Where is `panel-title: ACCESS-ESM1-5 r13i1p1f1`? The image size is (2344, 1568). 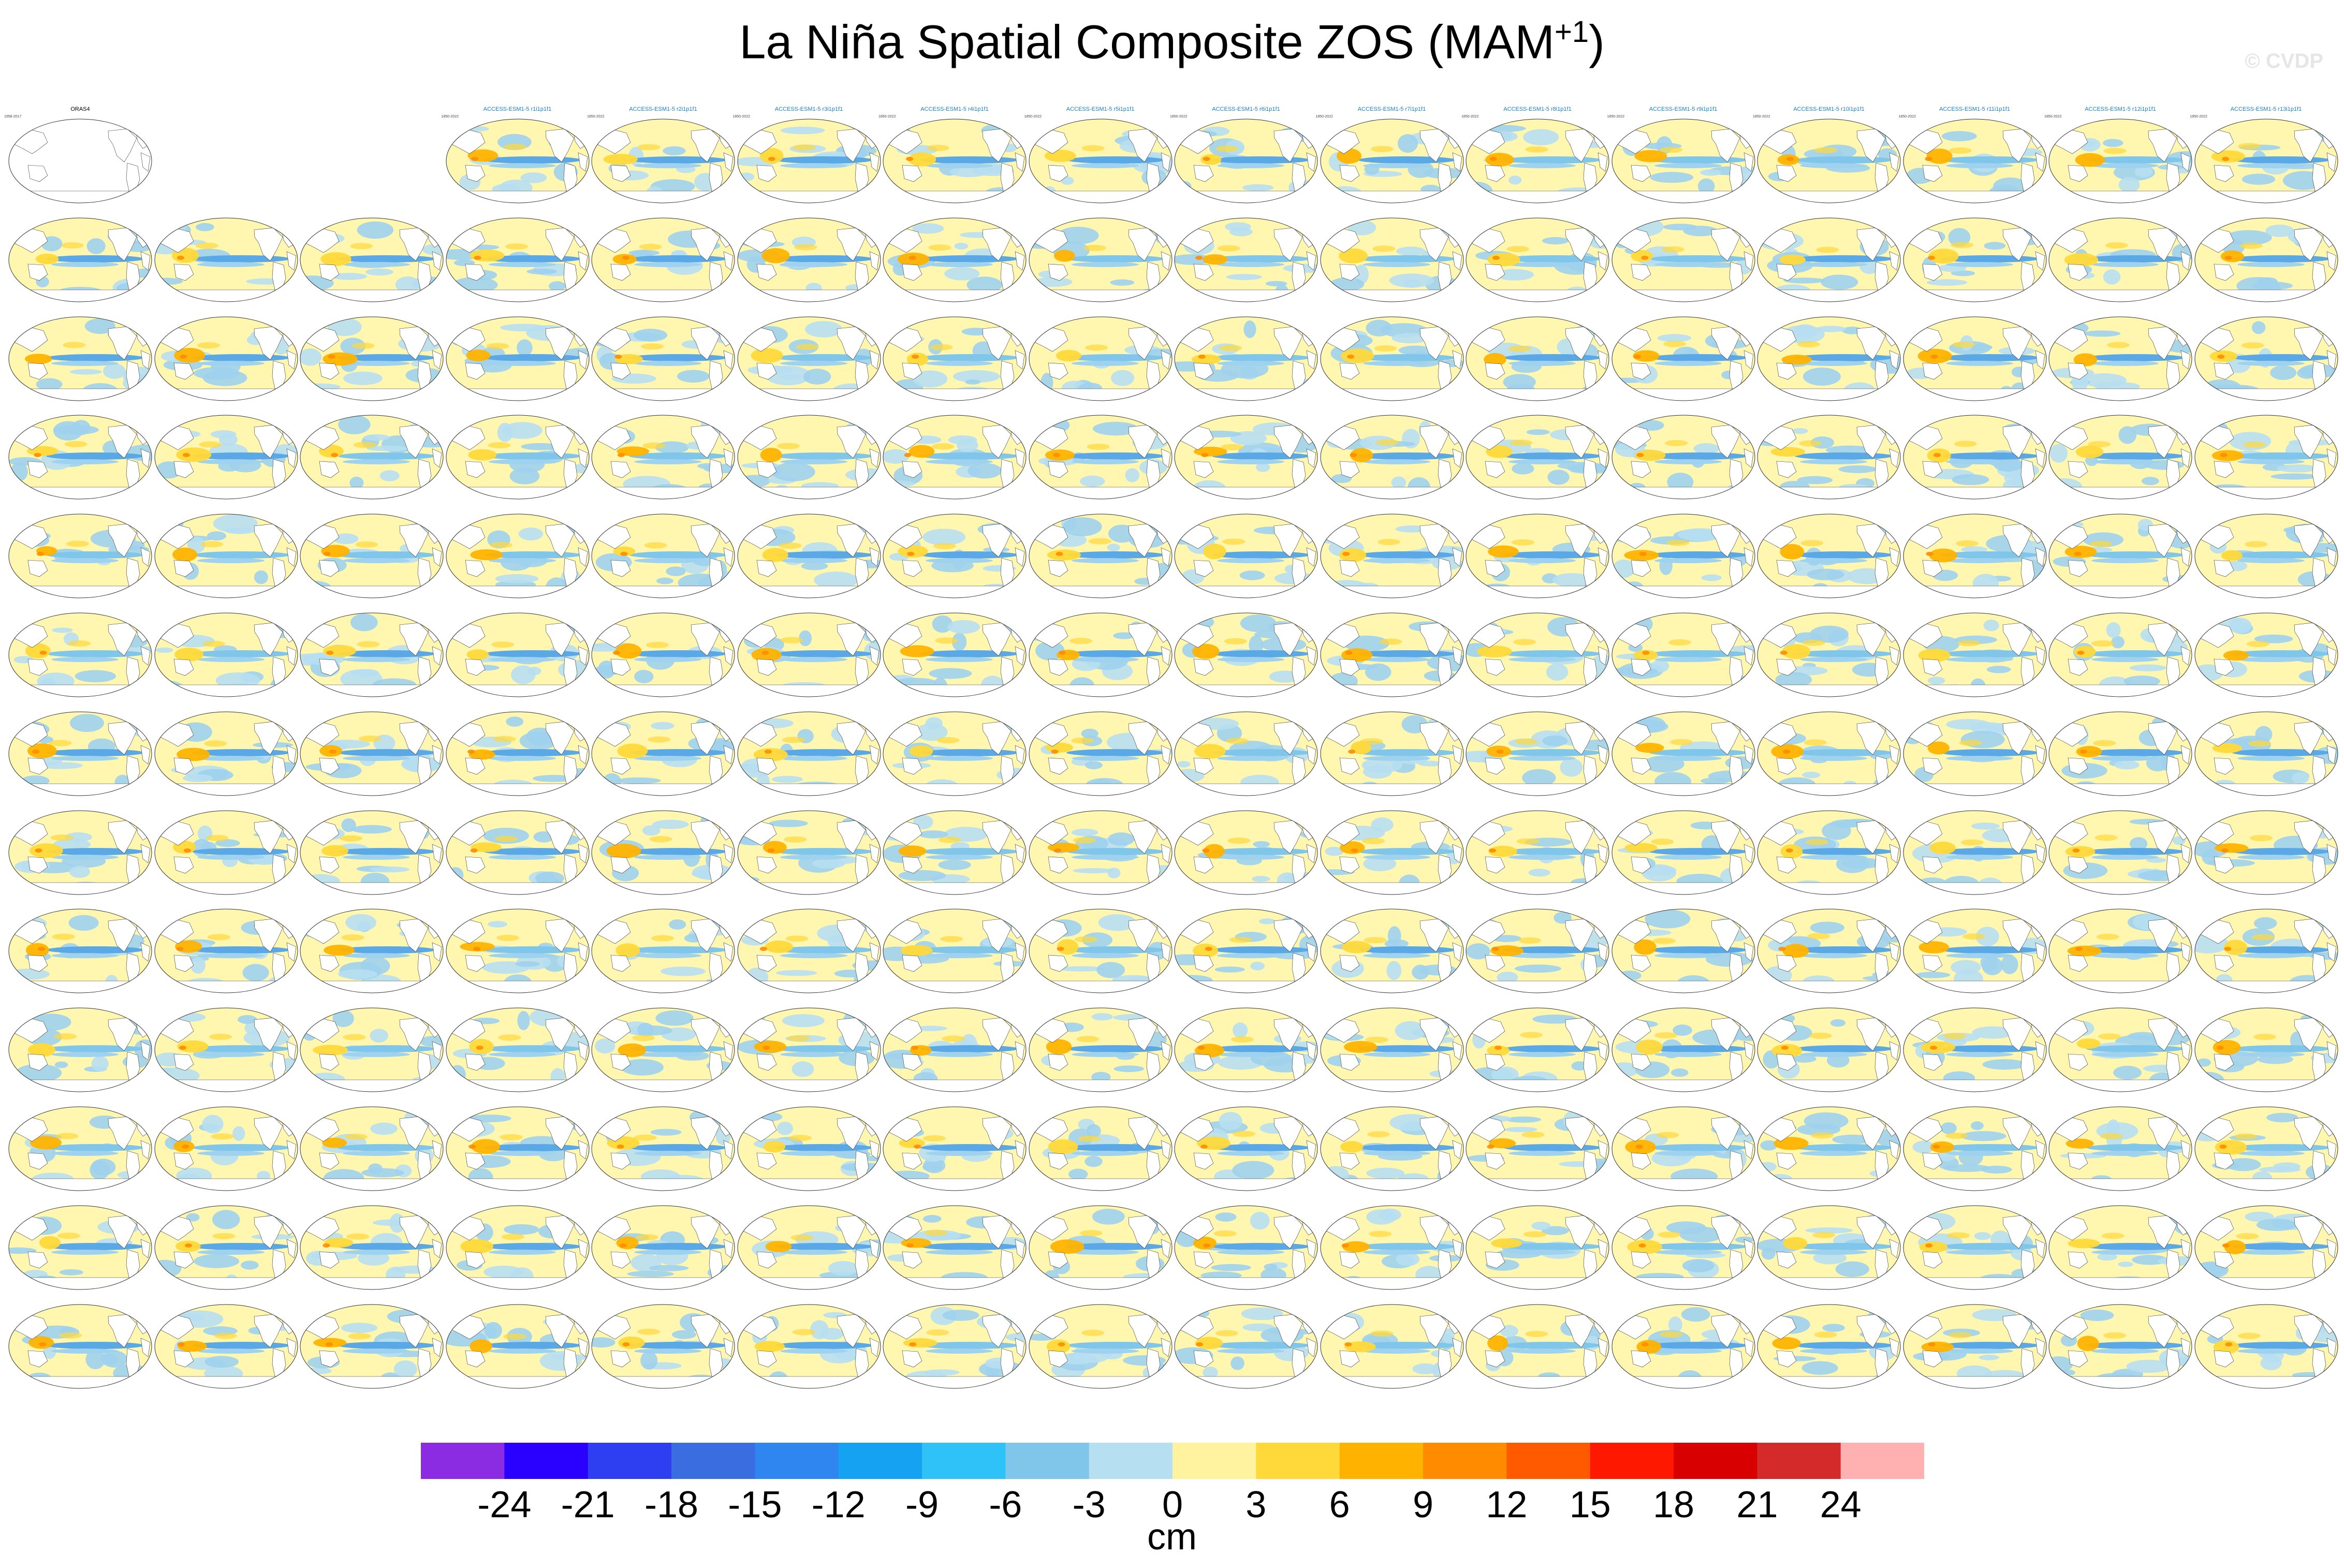 panel-title: ACCESS-ESM1-5 r13i1p1f1 is located at coordinates (2266, 109).